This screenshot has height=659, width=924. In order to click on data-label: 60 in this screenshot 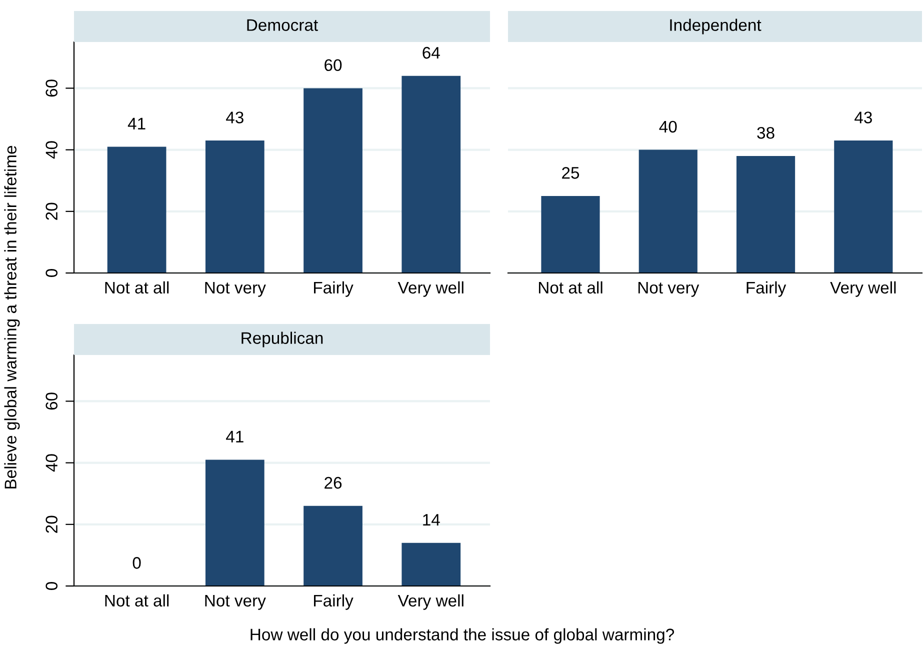, I will do `click(333, 65)`.